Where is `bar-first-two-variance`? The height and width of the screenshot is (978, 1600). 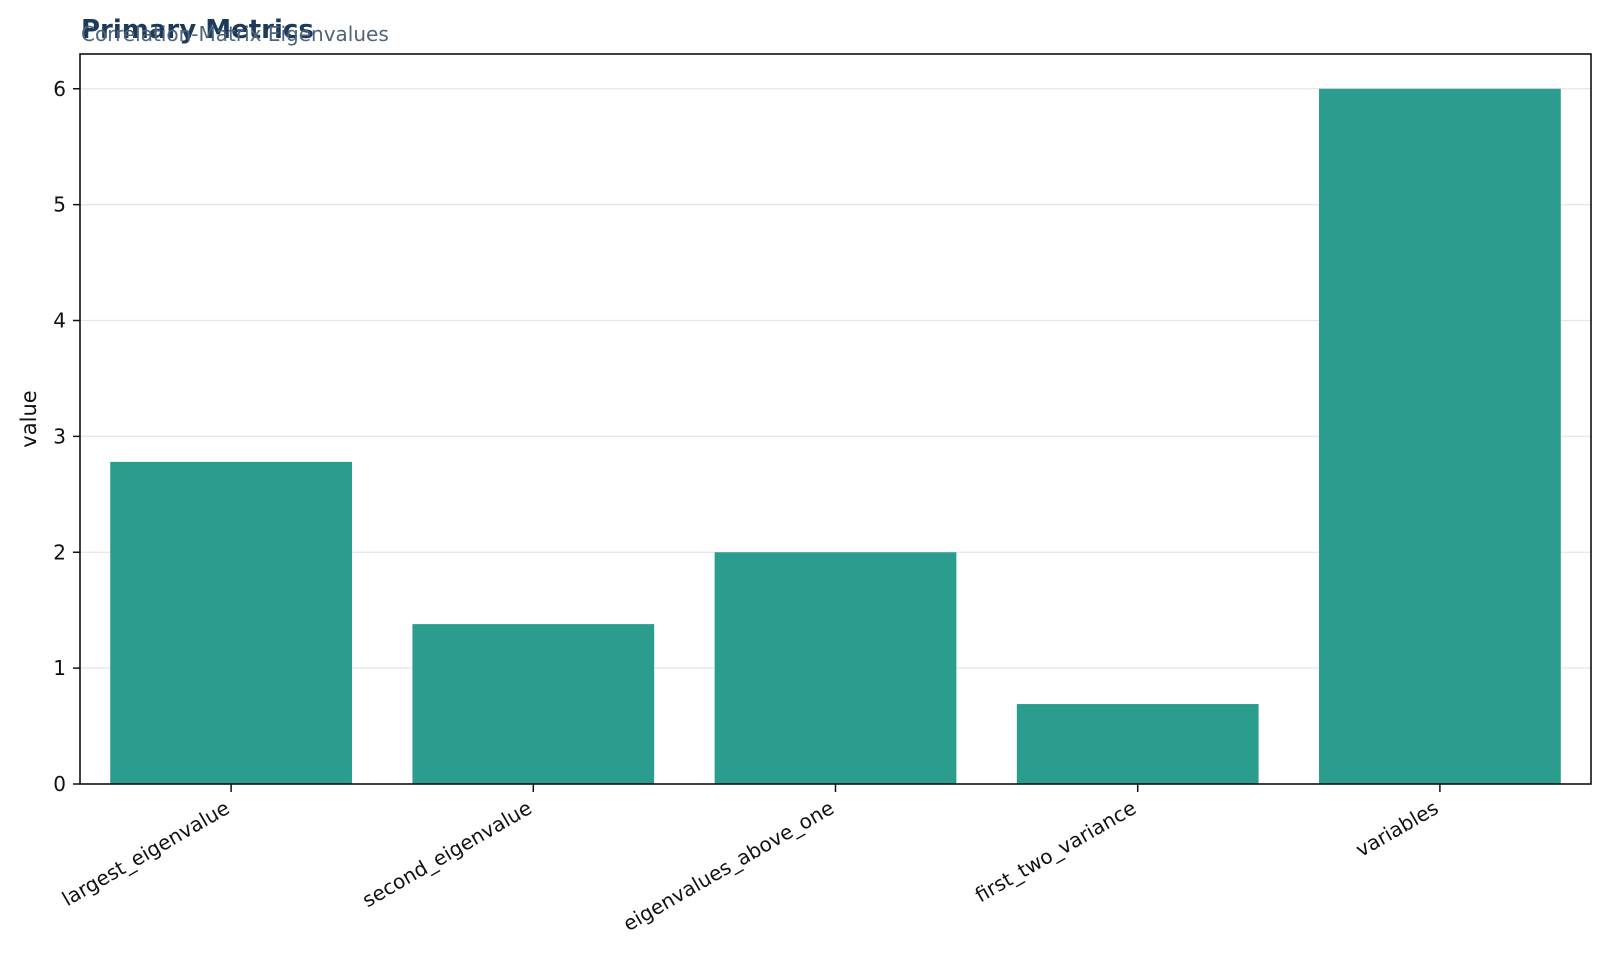
bar-first-two-variance is located at coordinates (1137, 744).